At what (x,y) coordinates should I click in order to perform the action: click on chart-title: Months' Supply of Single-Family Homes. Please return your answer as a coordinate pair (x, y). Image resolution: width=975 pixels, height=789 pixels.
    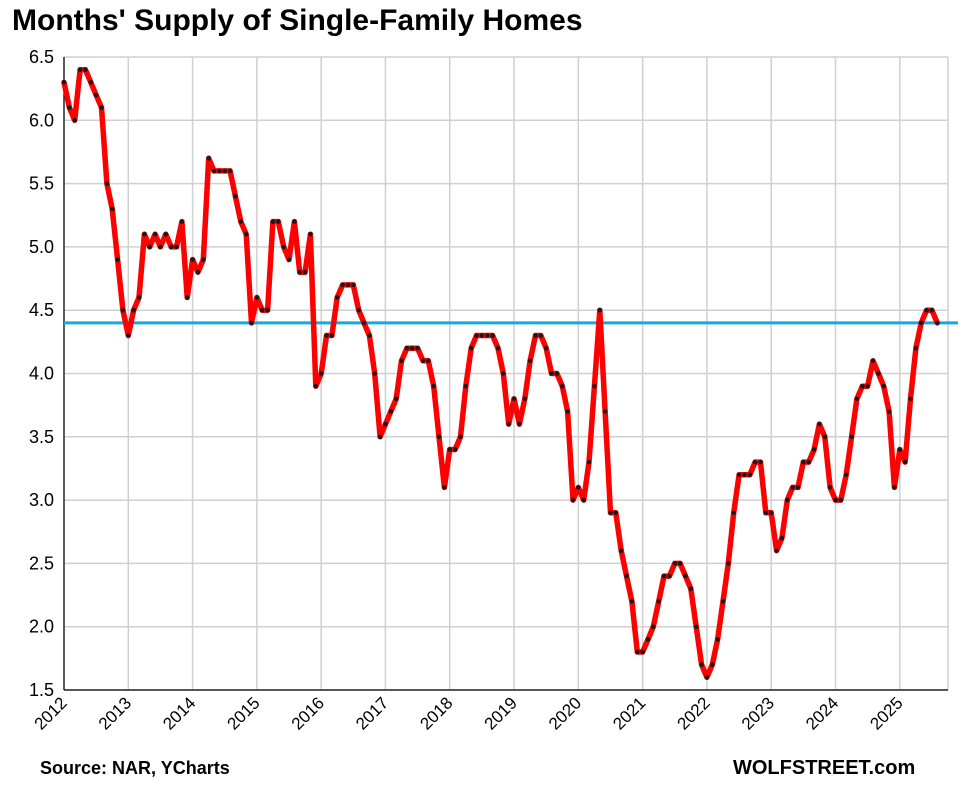
    Looking at the image, I should click on (297, 20).